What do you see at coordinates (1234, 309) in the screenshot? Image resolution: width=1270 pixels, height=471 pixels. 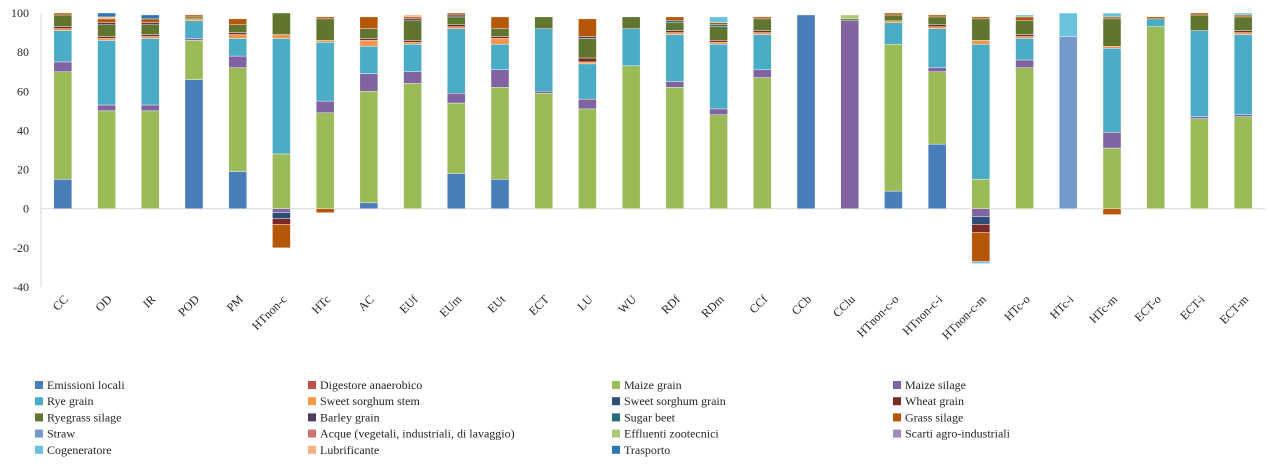 I see `x-tick-label: ECT-m` at bounding box center [1234, 309].